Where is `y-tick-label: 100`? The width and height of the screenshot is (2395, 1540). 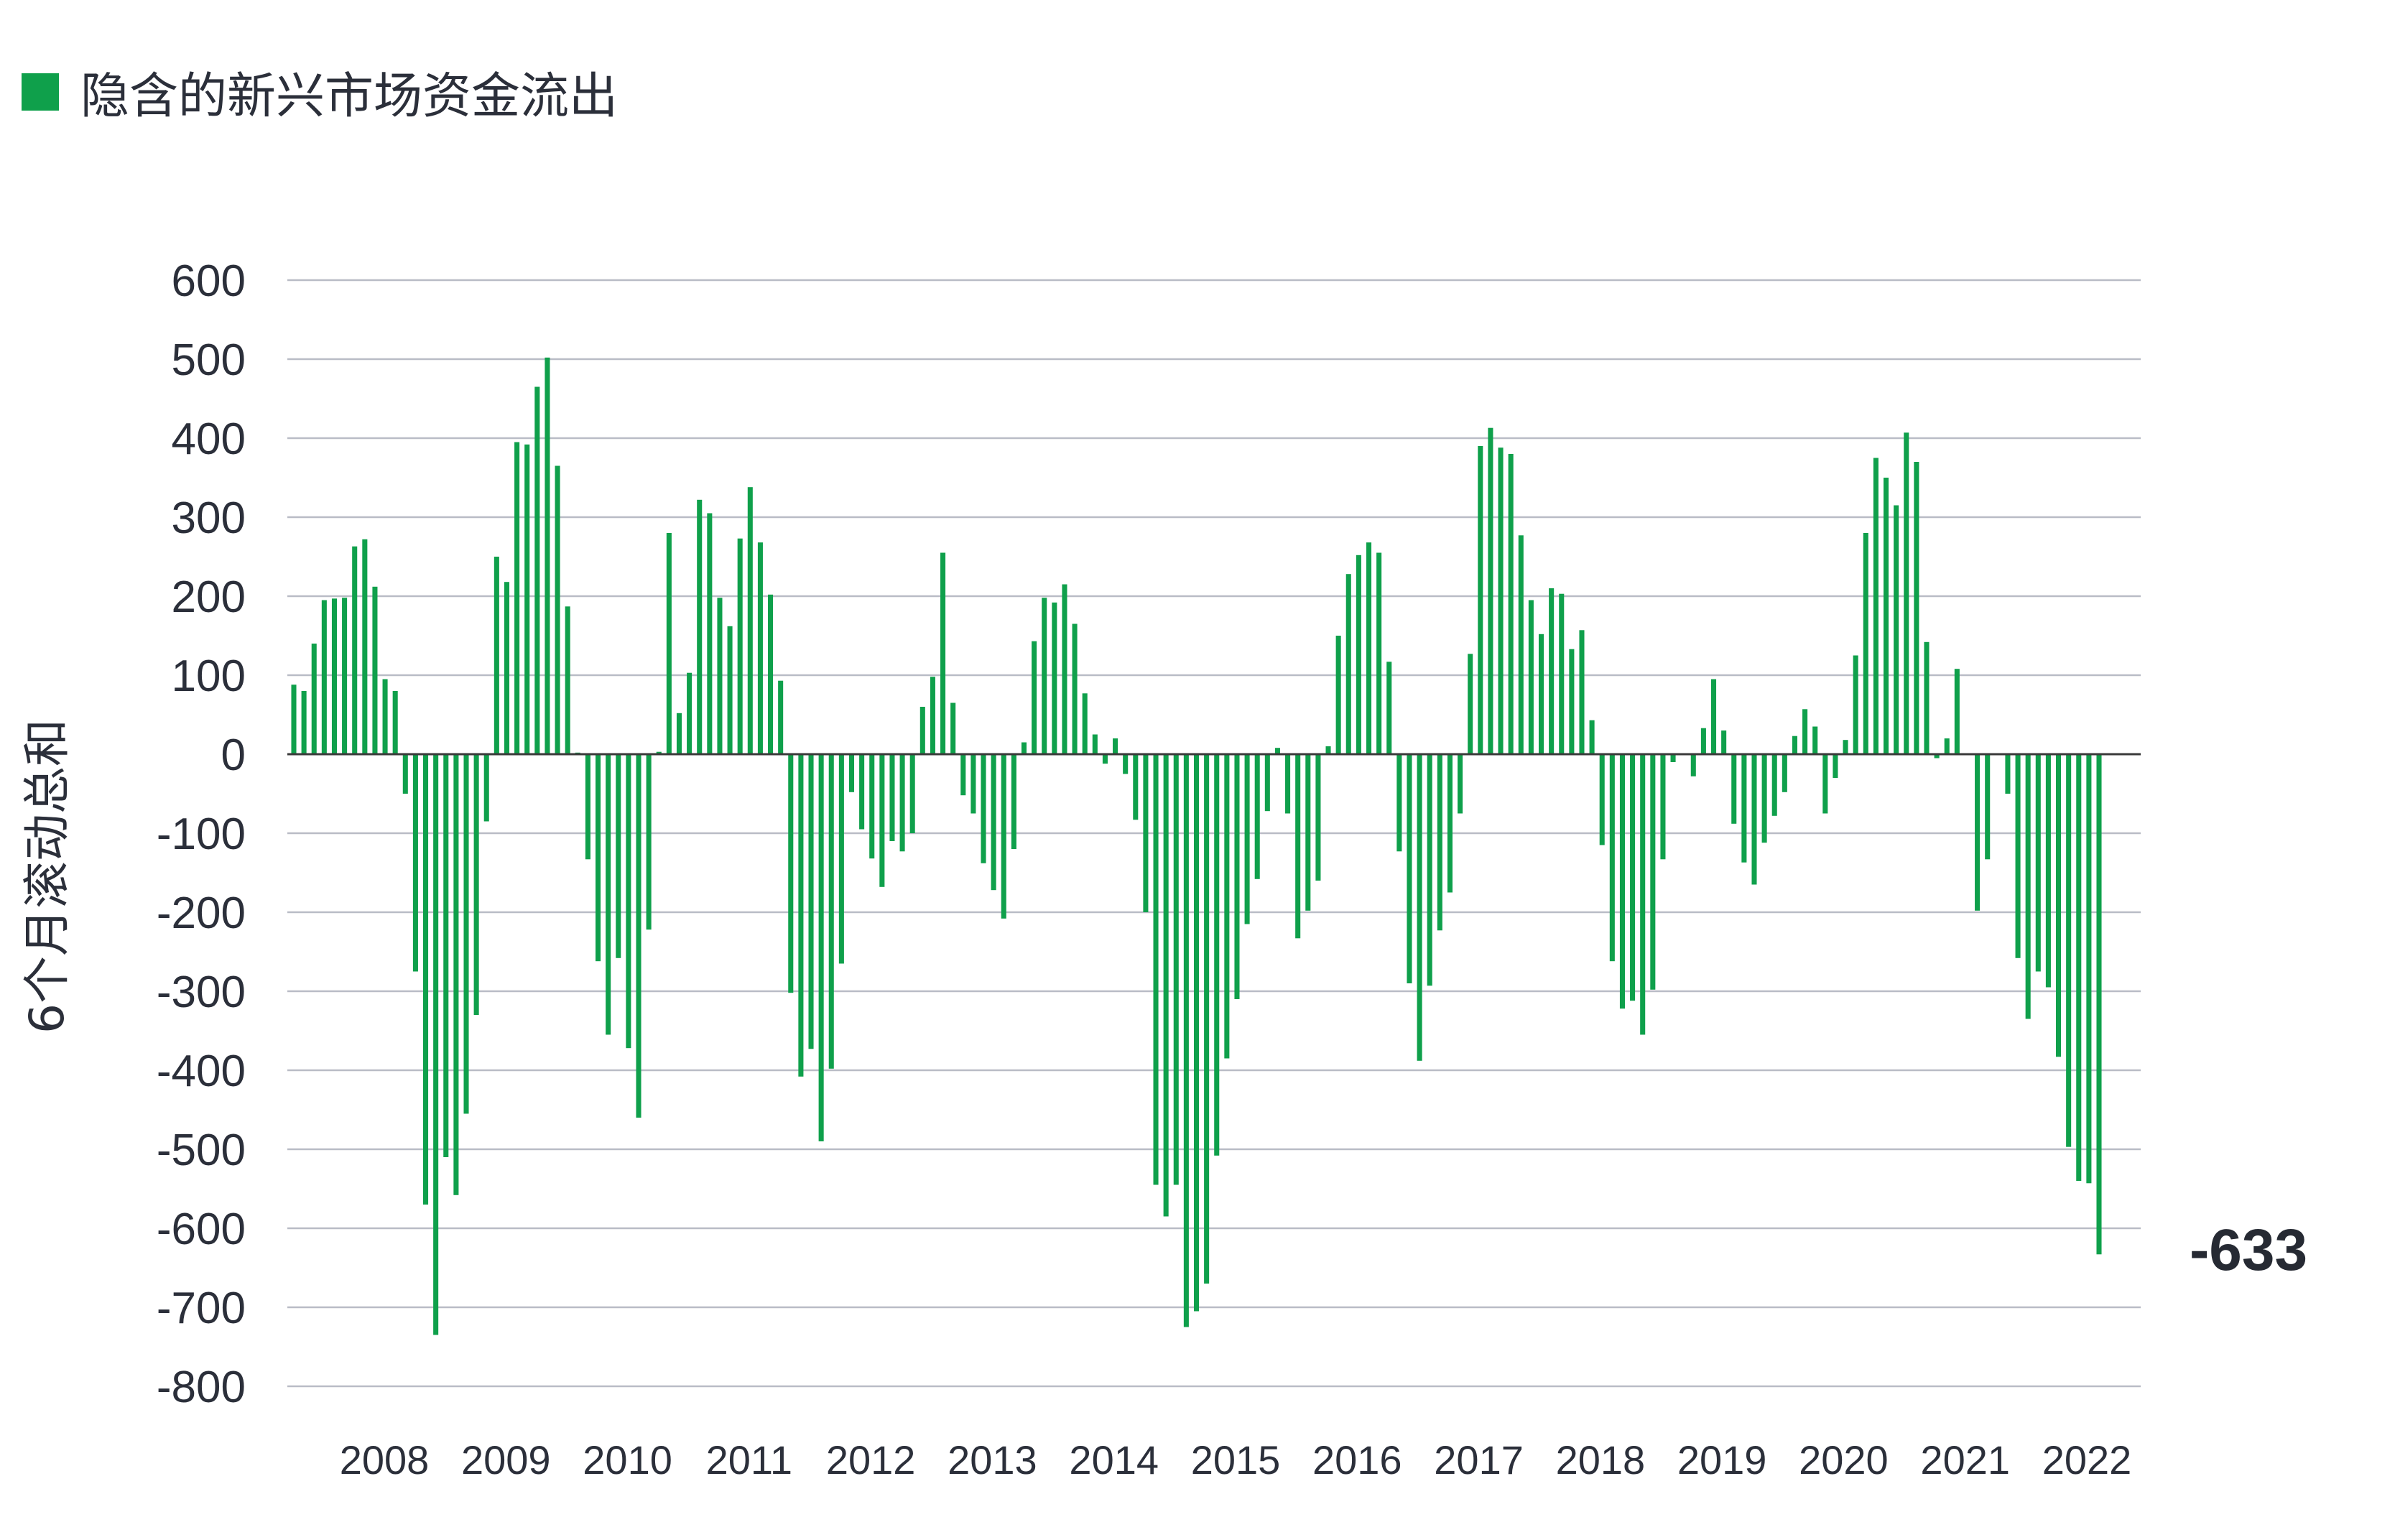 y-tick-label: 100 is located at coordinates (209, 676).